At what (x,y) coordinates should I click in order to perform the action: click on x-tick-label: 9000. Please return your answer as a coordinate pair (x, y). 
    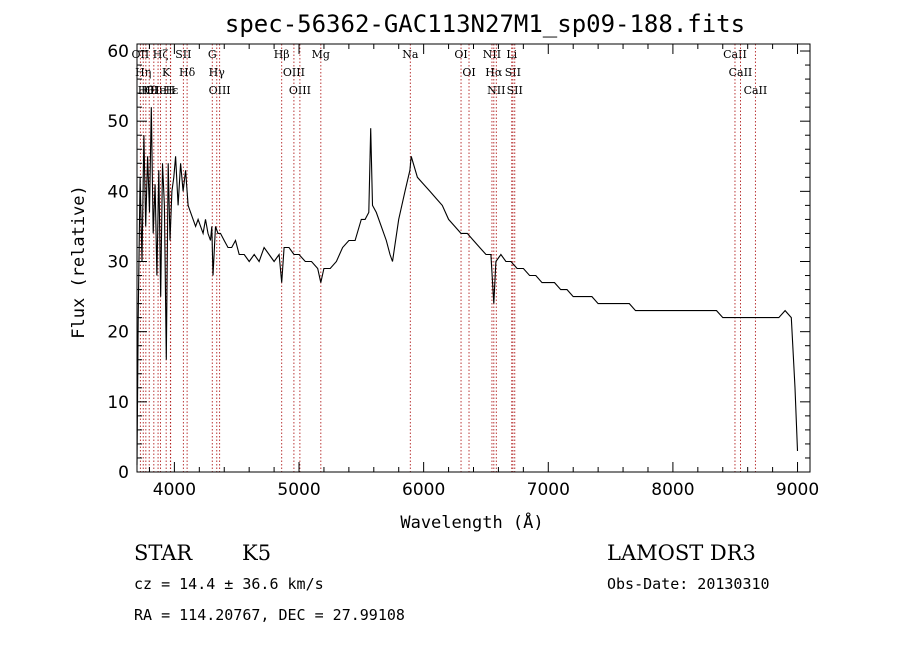
    Looking at the image, I should click on (797, 490).